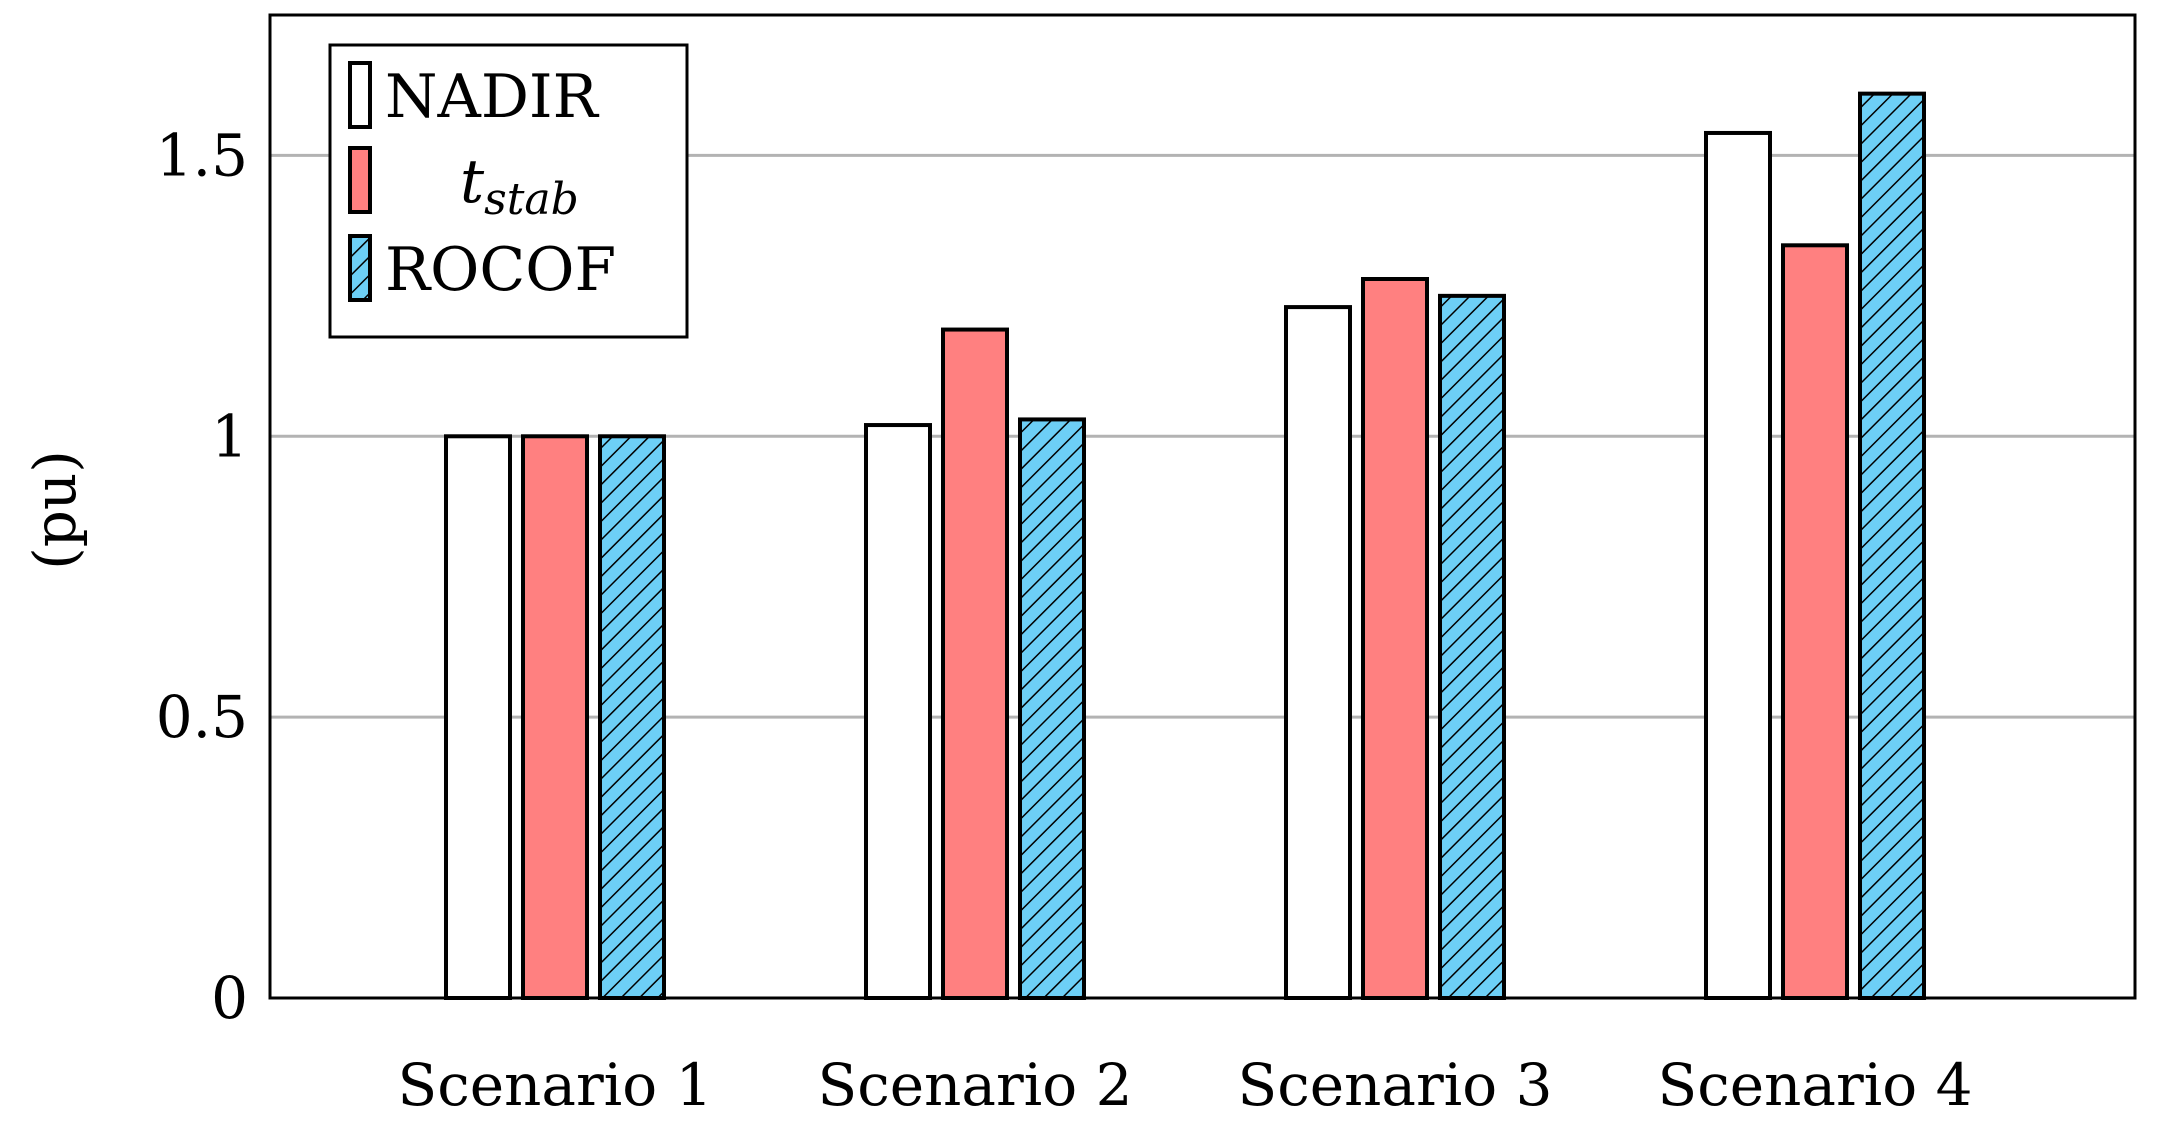  Describe the element at coordinates (229, 998) in the screenshot. I see `y-tick-label: 0` at that location.